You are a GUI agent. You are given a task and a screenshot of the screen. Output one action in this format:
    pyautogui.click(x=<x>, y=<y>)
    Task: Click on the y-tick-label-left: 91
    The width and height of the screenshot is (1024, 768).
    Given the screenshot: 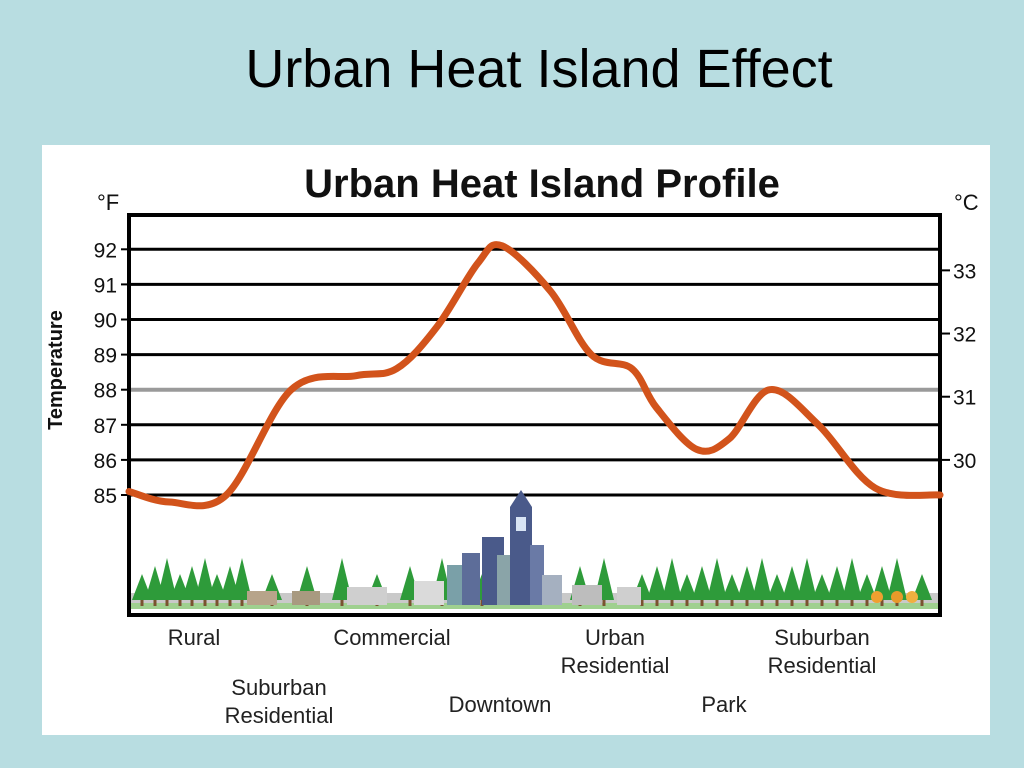 What is the action you would take?
    pyautogui.click(x=105, y=285)
    